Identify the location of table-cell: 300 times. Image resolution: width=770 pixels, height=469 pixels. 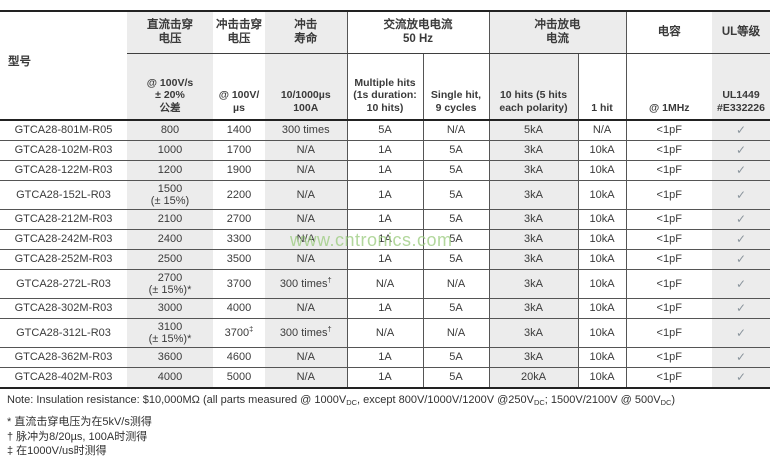
(306, 130).